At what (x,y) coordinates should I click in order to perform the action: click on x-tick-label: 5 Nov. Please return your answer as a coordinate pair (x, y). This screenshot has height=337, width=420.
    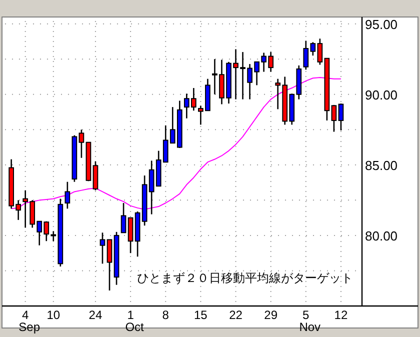
    Looking at the image, I should click on (310, 321).